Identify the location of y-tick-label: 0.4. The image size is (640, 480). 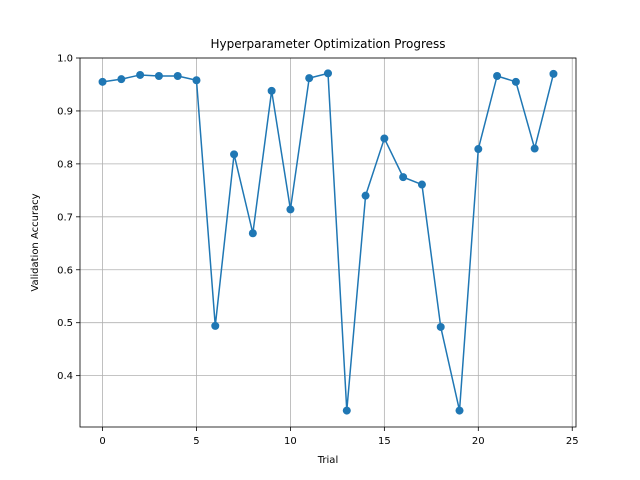
(65, 376).